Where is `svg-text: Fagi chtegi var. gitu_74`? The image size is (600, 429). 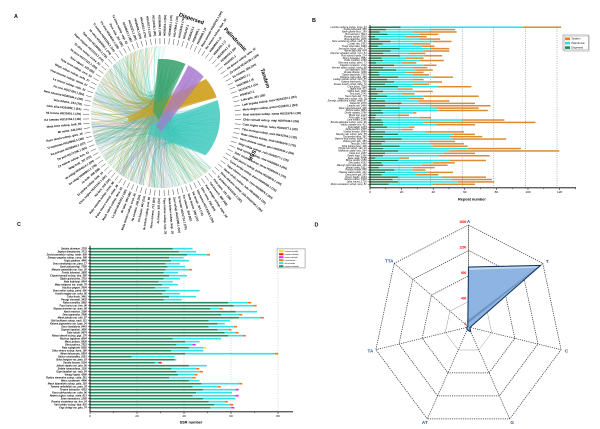 svg-text: Fagi chtegi var. gitu_74 is located at coordinates (73, 407).